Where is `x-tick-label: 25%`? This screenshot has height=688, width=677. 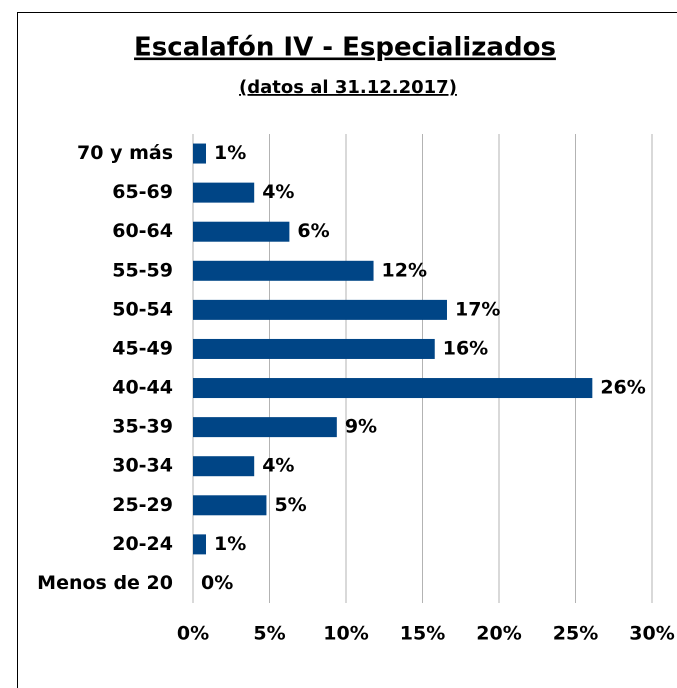 x-tick-label: 25% is located at coordinates (575, 634).